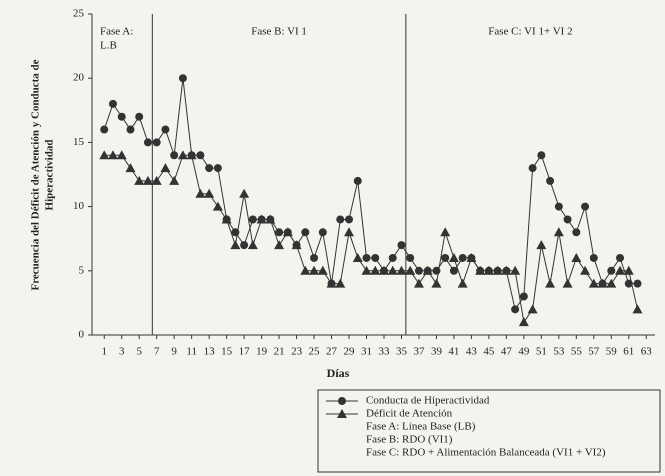 The height and width of the screenshot is (476, 665). Describe the element at coordinates (489, 431) in the screenshot. I see `legend-box` at that location.